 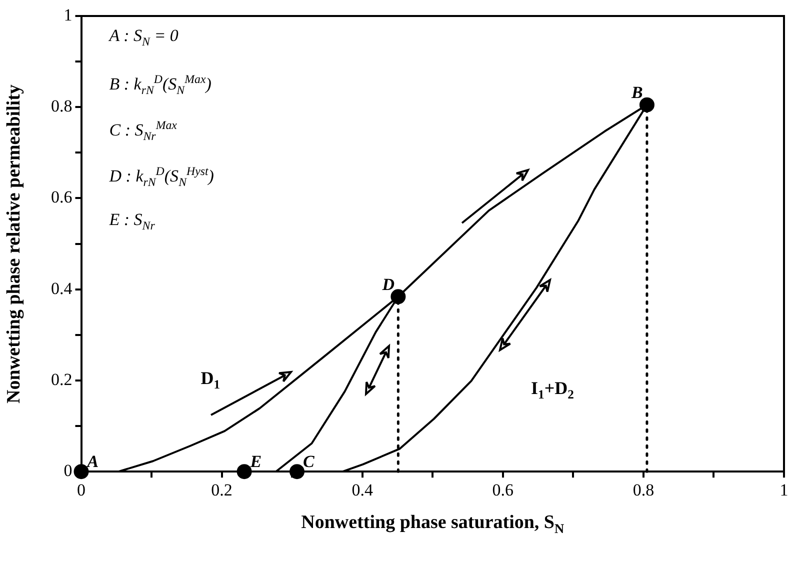 I want to click on x-tick-label: 0.8, so click(x=643, y=490).